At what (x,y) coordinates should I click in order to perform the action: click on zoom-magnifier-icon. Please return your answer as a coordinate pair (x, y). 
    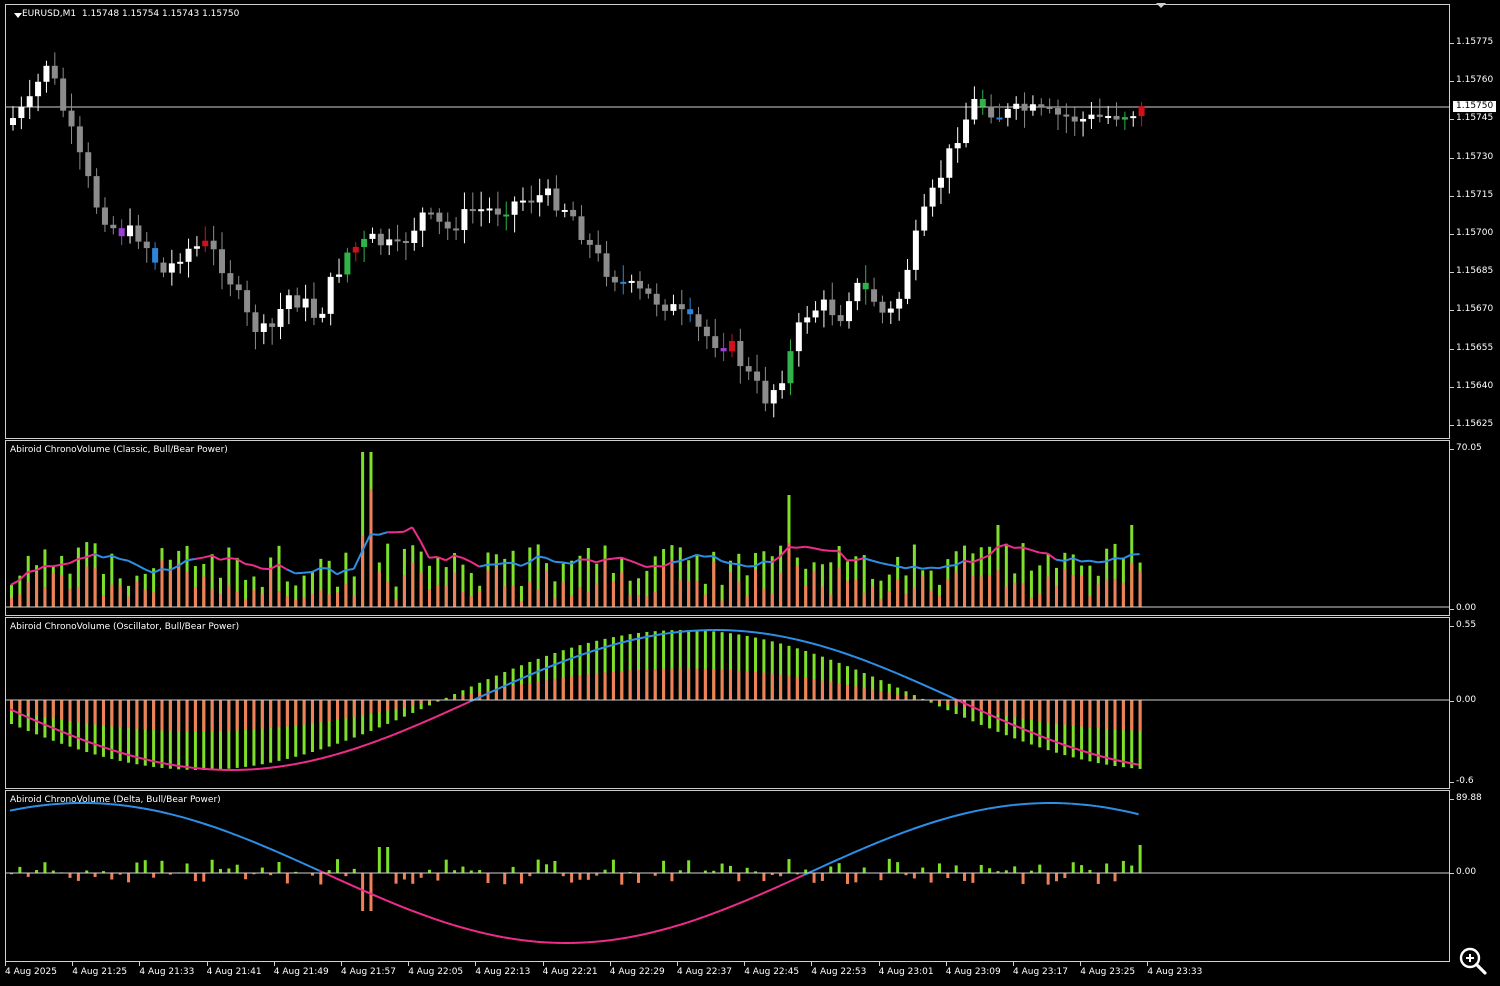
    Looking at the image, I should click on (1473, 961).